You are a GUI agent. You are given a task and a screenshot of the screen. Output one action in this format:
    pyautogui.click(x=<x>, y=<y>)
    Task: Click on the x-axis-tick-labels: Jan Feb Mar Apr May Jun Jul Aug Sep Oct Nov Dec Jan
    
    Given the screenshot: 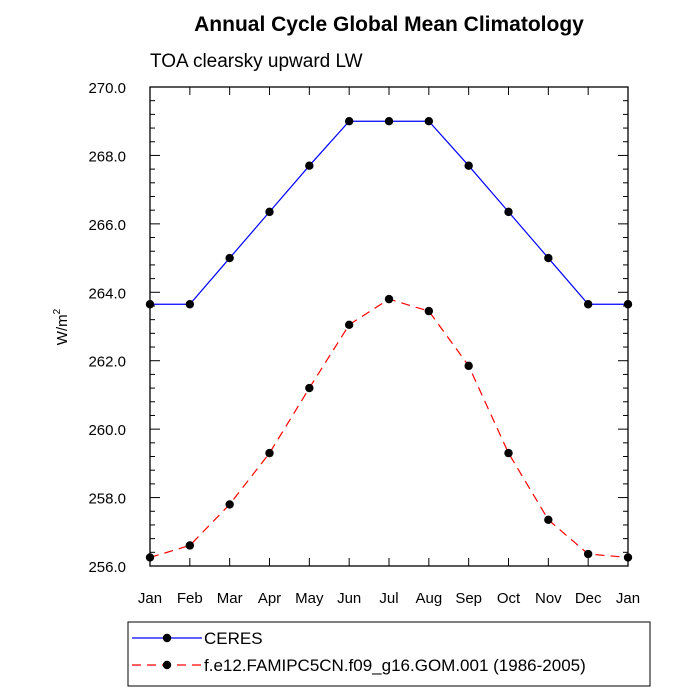 What is the action you would take?
    pyautogui.click(x=389, y=598)
    